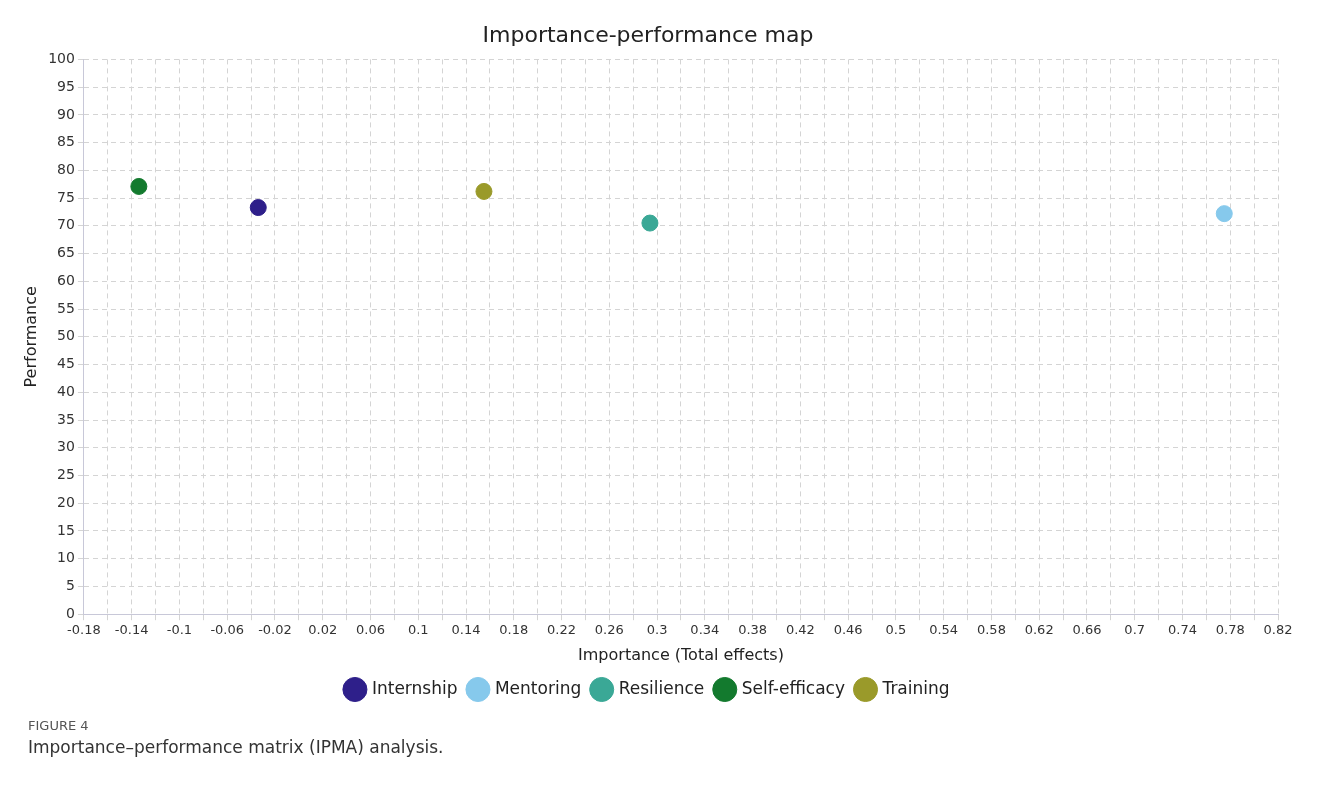 This screenshot has height=803, width=1328. I want to click on legend-label: Internship, so click(414, 687).